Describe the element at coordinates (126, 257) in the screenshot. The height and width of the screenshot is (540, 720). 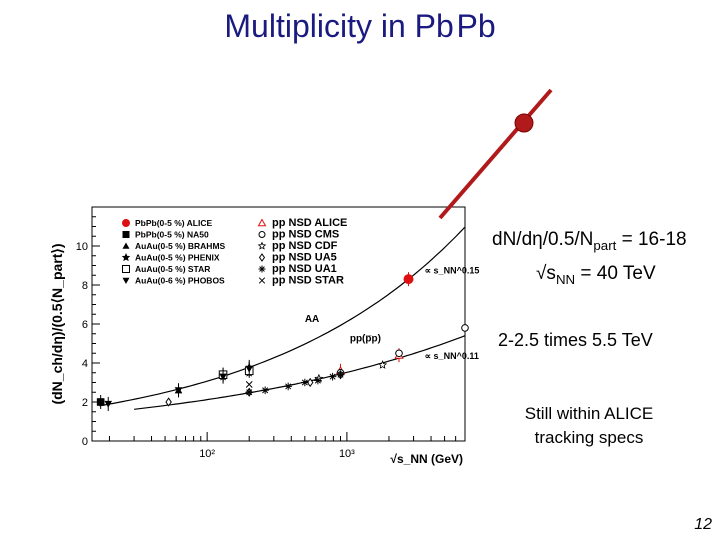
I see `marker-star-filled` at that location.